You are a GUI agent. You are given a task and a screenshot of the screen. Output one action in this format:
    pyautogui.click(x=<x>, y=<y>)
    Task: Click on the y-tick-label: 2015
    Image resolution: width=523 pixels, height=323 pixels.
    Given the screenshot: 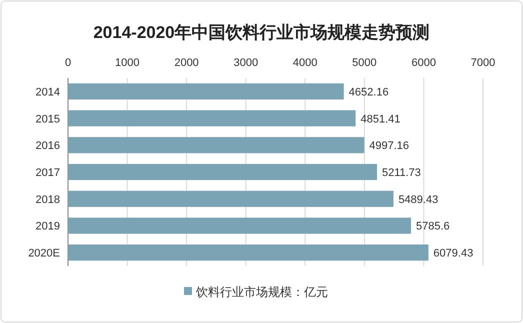 What is the action you would take?
    pyautogui.click(x=48, y=119)
    